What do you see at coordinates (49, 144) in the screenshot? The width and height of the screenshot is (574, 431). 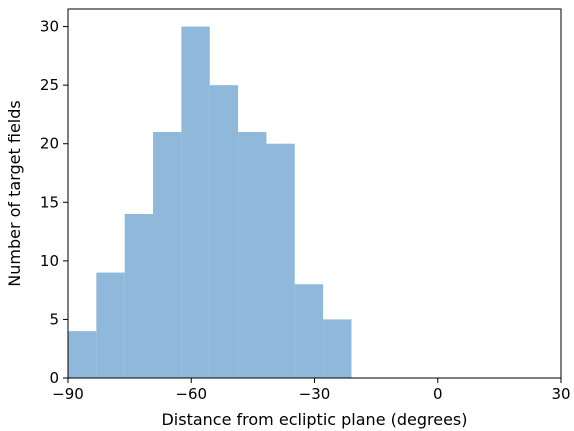 I see `y-tick-label: 20` at bounding box center [49, 144].